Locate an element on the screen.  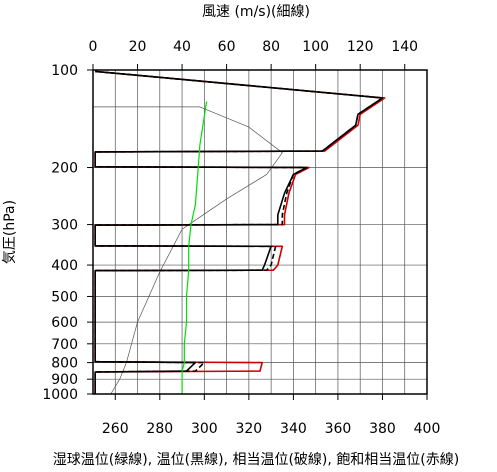
pressure-tick-800: 800 is located at coordinates (64, 364).